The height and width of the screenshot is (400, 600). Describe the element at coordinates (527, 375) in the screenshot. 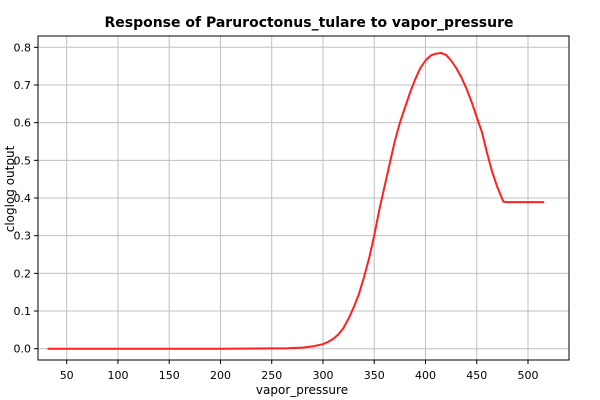

I see `x-tick-label: 500` at that location.